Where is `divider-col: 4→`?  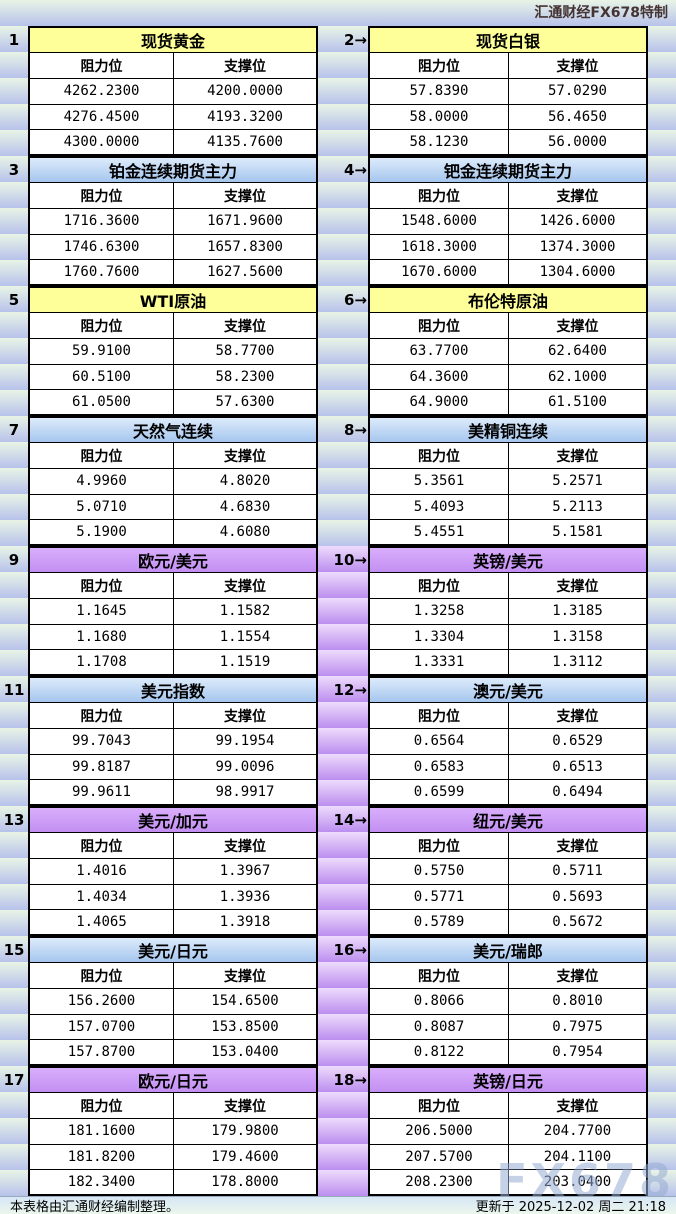 divider-col: 4→ is located at coordinates (343, 221).